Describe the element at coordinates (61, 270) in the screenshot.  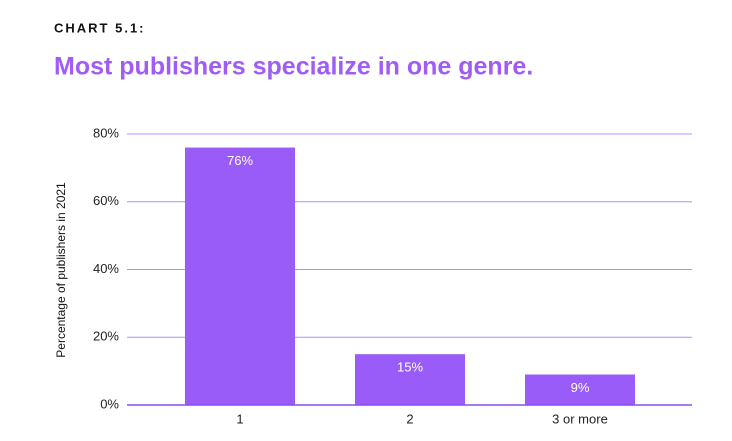
I see `y-axis-label: Percentage of publishers in 2021` at that location.